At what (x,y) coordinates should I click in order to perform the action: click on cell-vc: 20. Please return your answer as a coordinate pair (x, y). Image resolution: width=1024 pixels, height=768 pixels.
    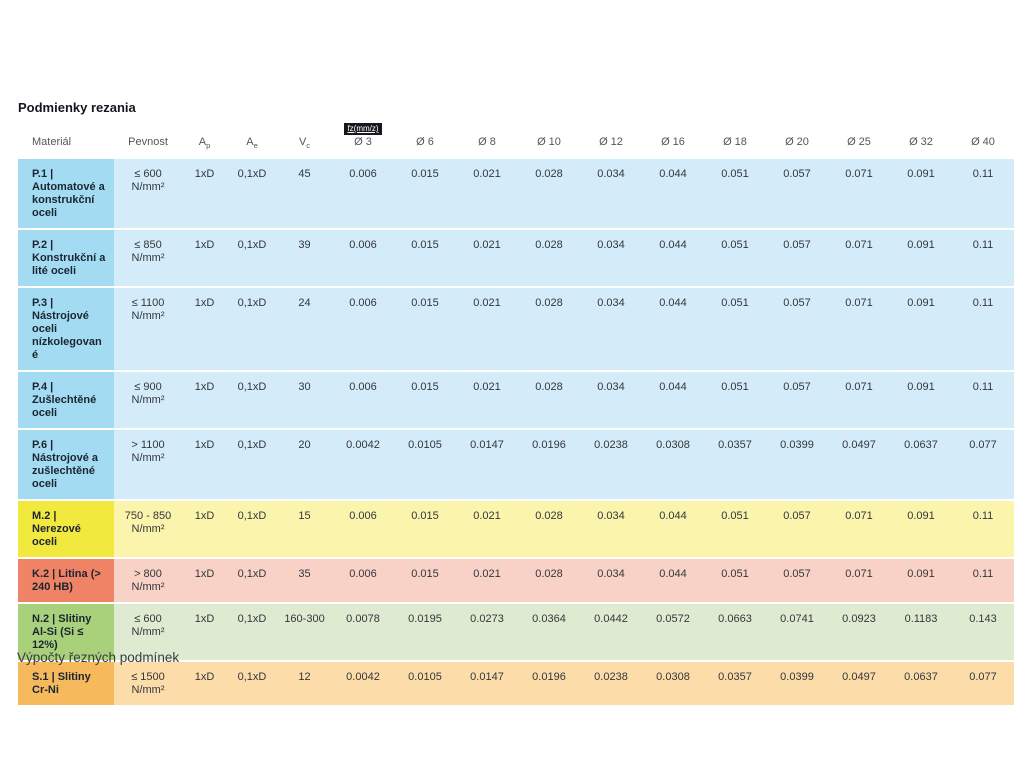
    Looking at the image, I should click on (304, 464).